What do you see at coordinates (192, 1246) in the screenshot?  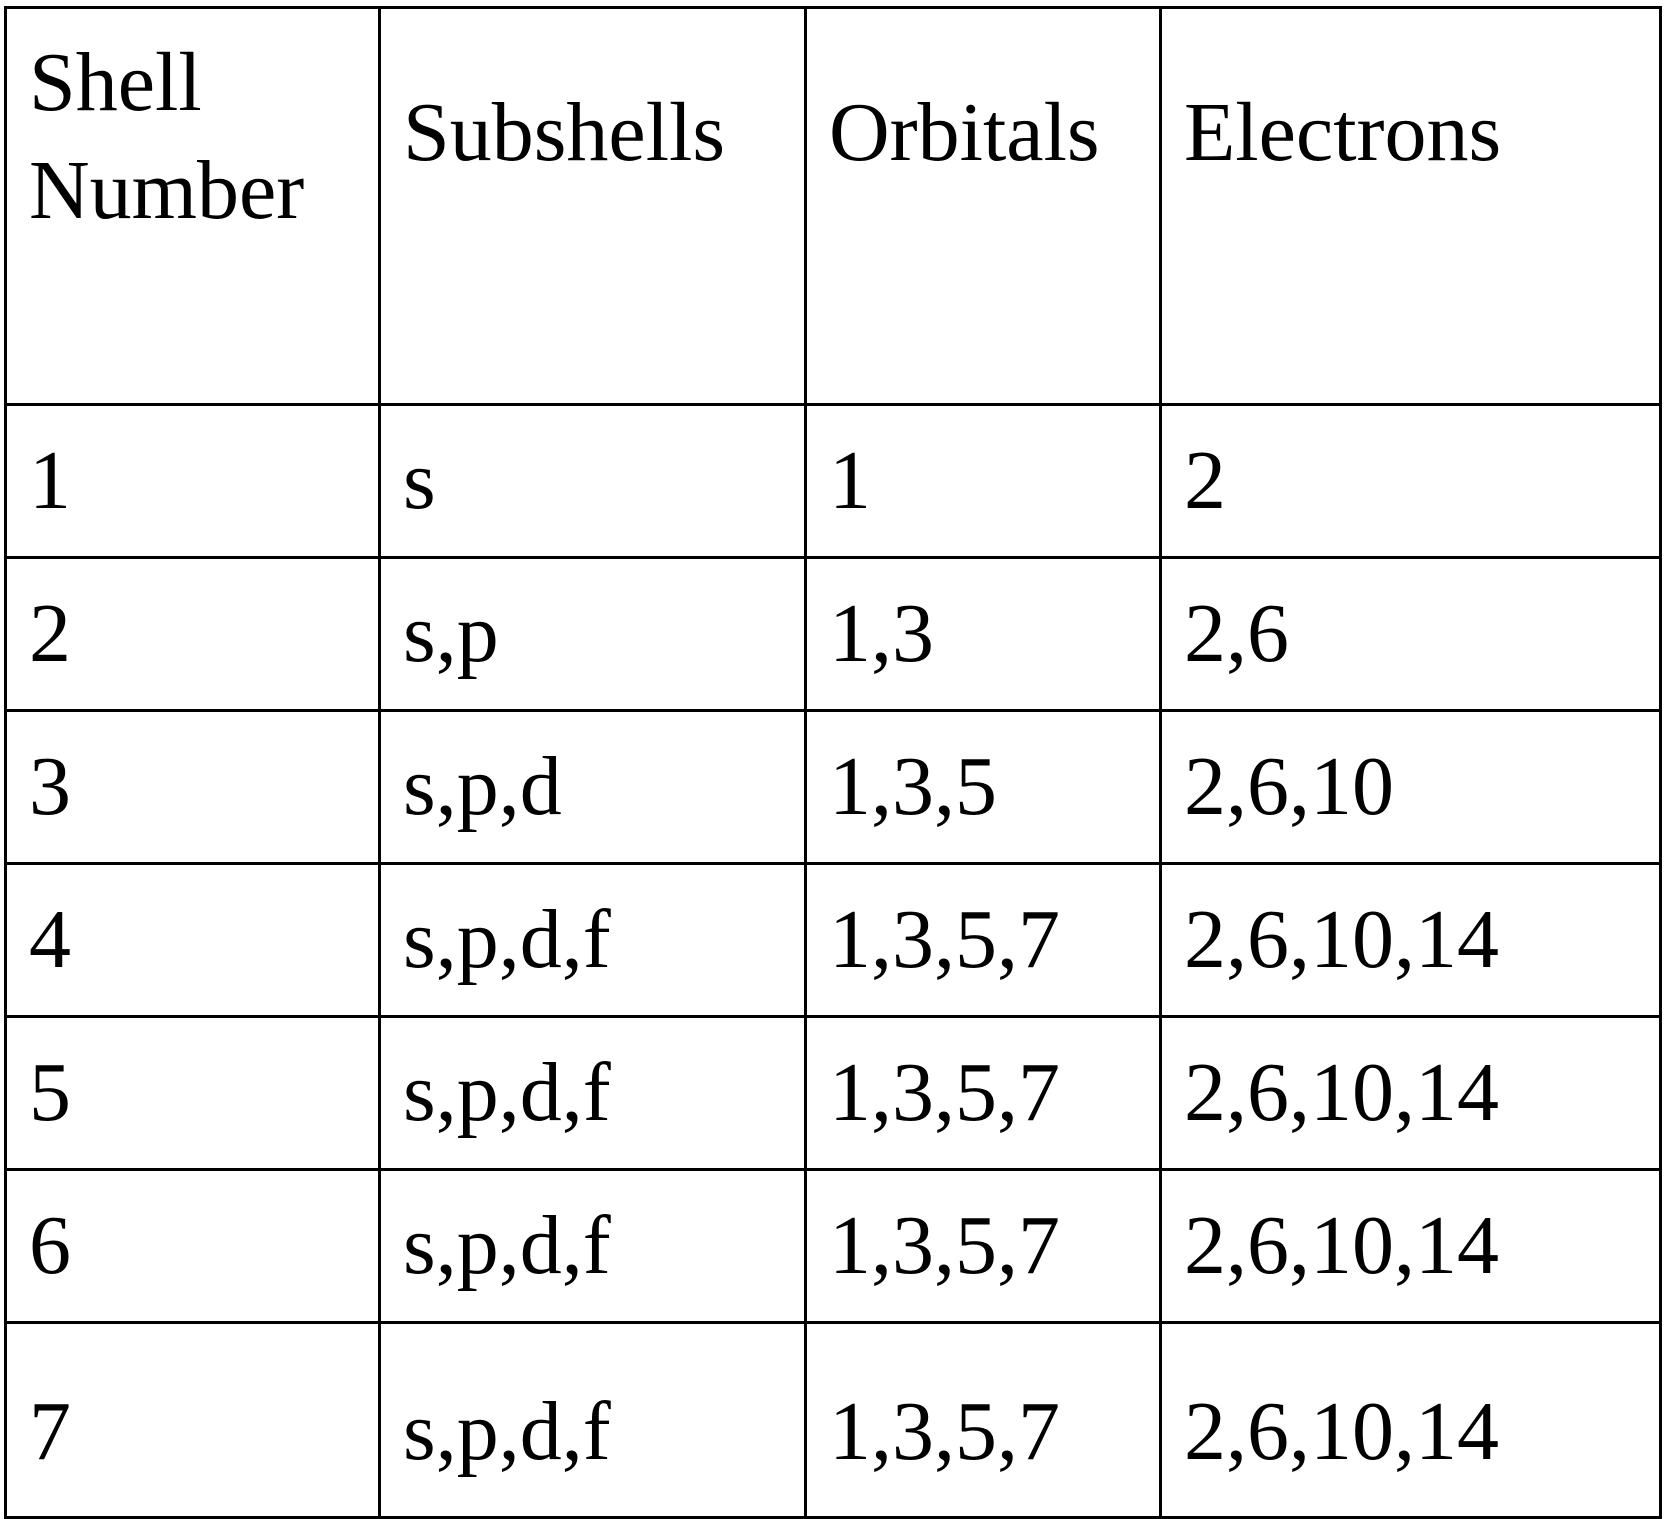 I see `cell-shell-number: 6` at bounding box center [192, 1246].